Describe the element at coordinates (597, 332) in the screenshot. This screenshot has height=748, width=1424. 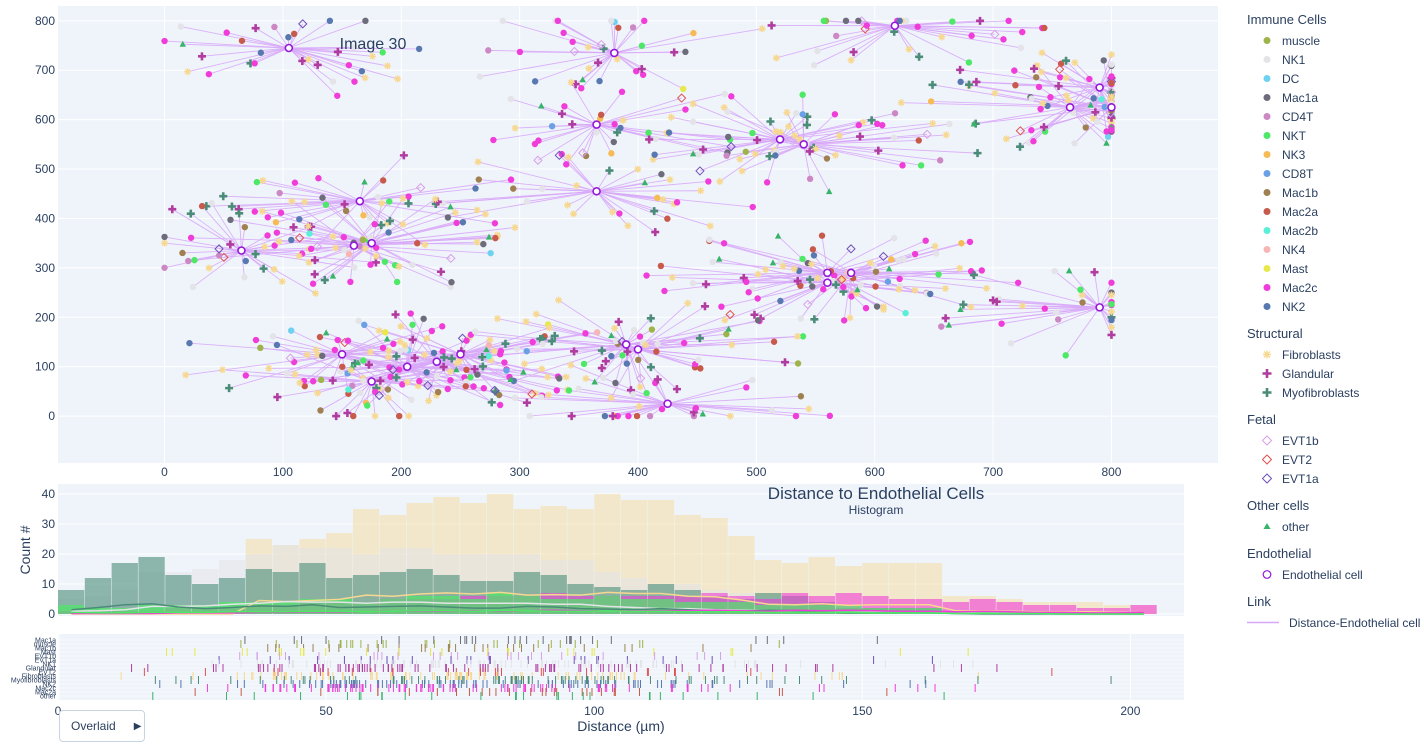
I see `cell-point-nk4` at that location.